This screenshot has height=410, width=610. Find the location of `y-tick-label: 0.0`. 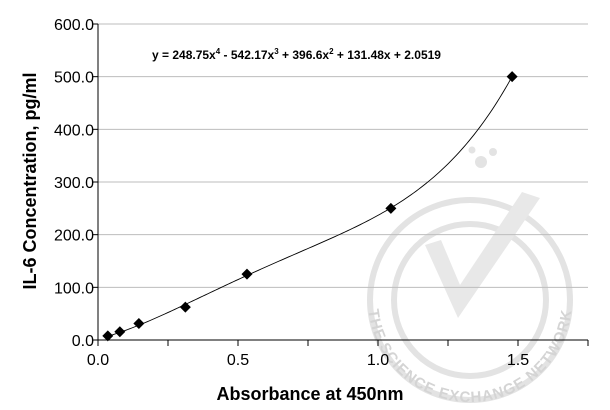

y-tick-label: 0.0 is located at coordinates (83, 341).